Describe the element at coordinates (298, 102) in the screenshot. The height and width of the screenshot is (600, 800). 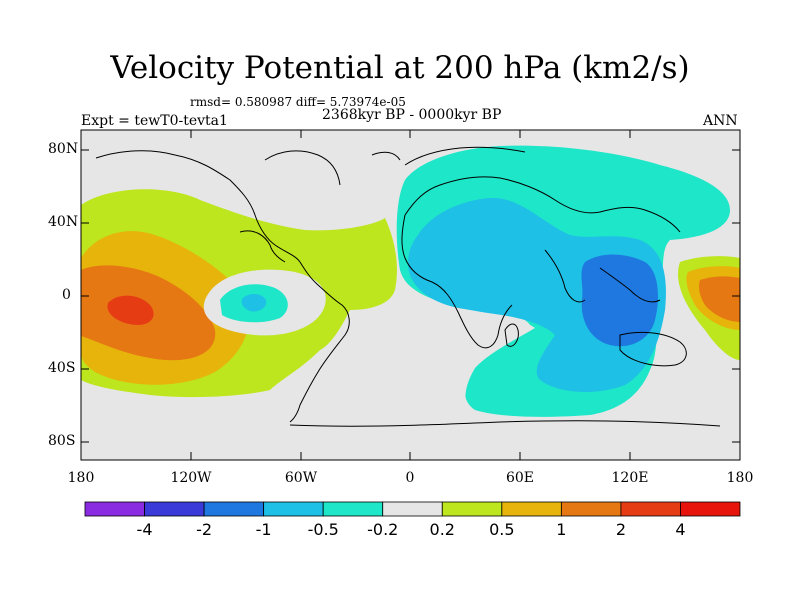
I see `stats-text: rmsd= 0.580987 diff= 5.73974e-05` at that location.